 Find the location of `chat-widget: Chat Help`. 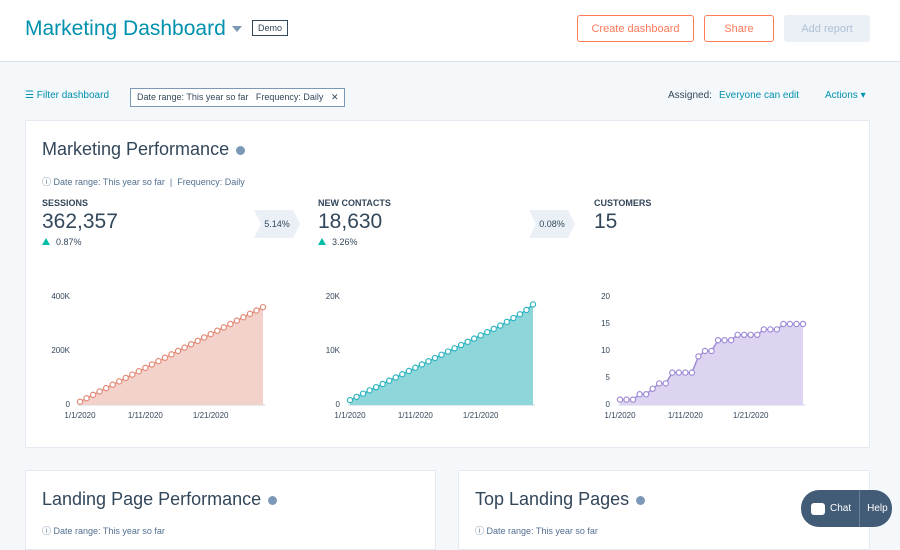

chat-widget: Chat Help is located at coordinates (846, 508).